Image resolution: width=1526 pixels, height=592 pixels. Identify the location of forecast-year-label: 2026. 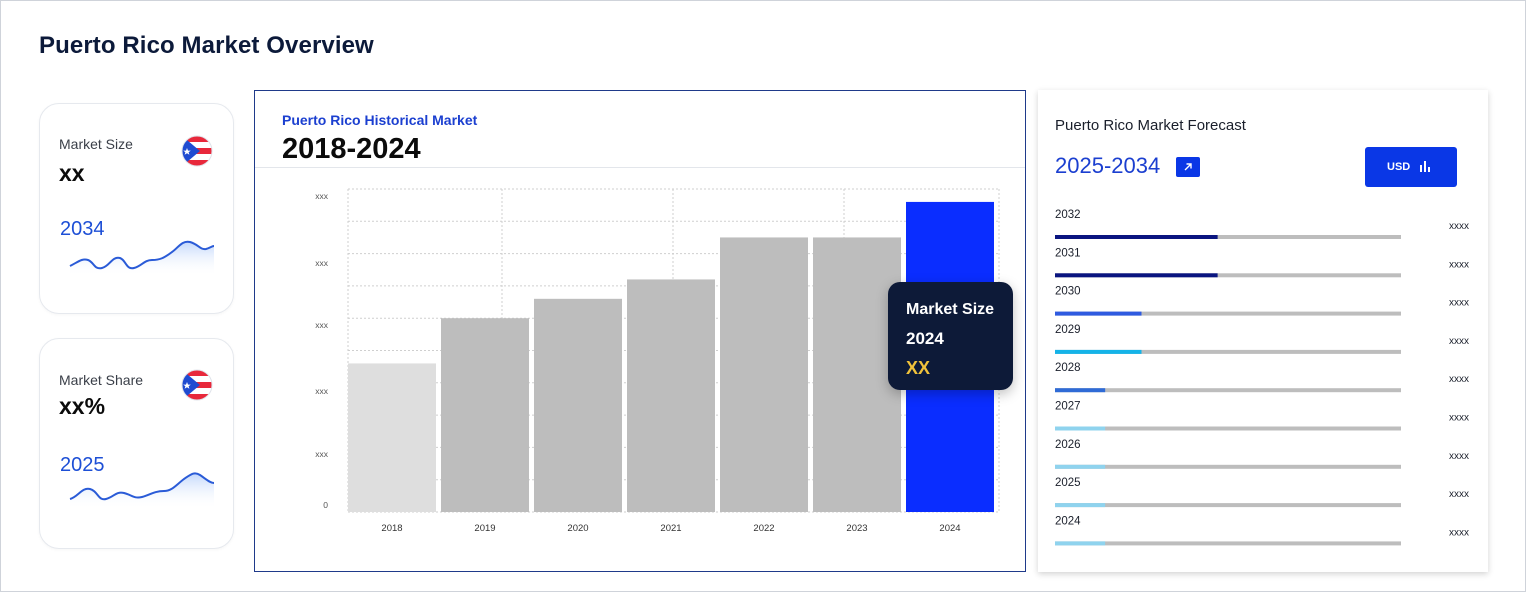
(1068, 445).